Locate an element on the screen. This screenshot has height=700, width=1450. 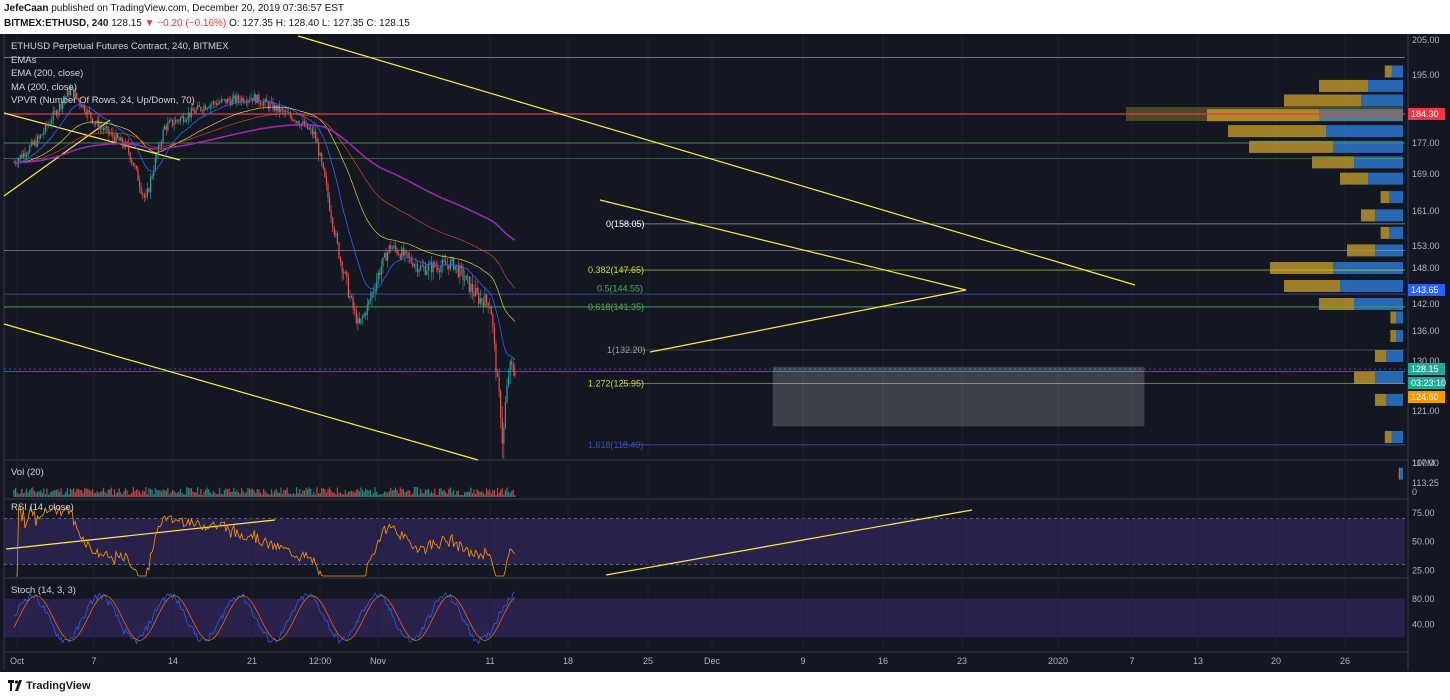
rsi-legend: RSI (14, close) is located at coordinates (42, 507).